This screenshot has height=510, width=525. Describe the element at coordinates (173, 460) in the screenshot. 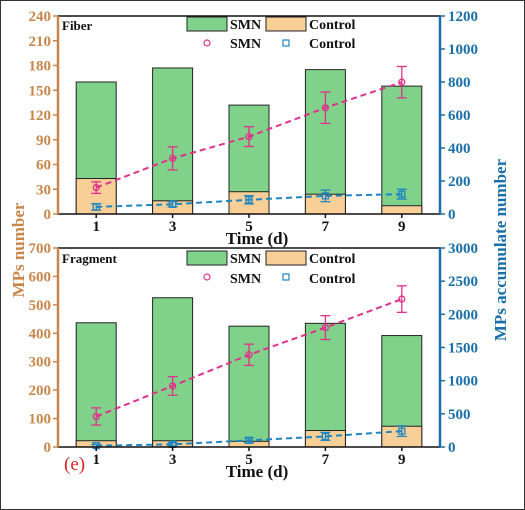

I see `fragment-x-tick-label-3: 3` at that location.